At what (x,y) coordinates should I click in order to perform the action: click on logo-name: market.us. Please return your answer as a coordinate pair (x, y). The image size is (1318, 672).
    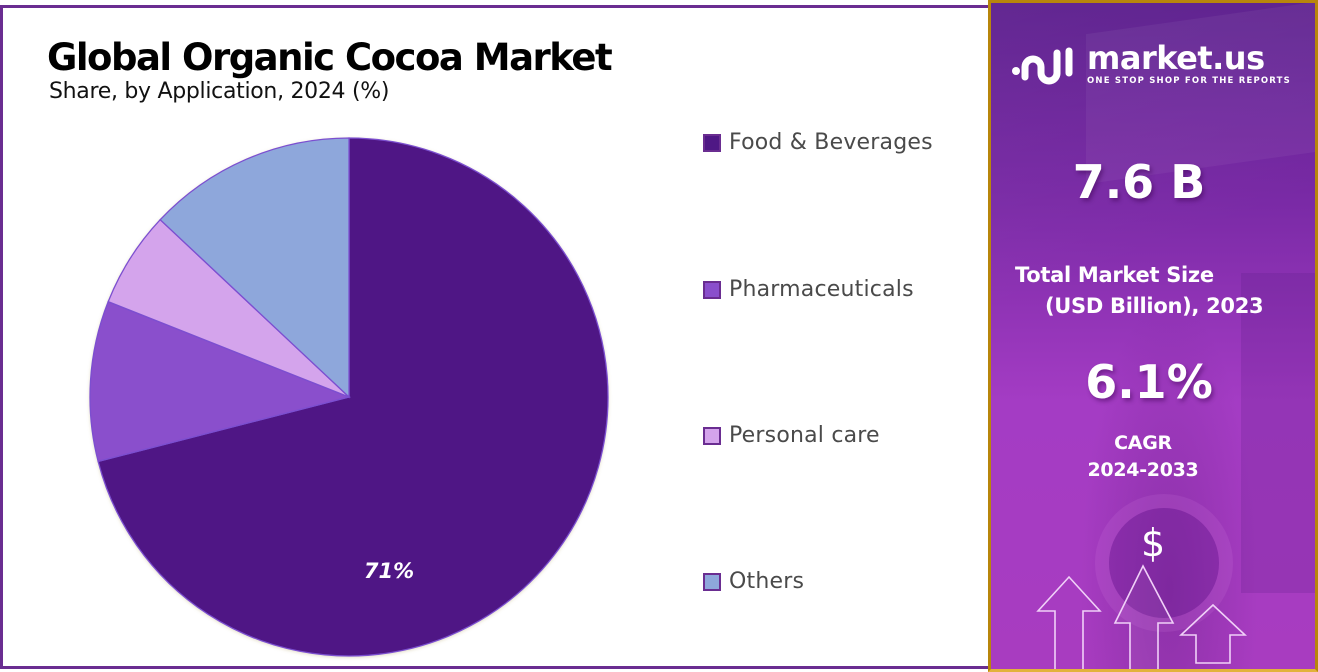
    Looking at the image, I should click on (1176, 58).